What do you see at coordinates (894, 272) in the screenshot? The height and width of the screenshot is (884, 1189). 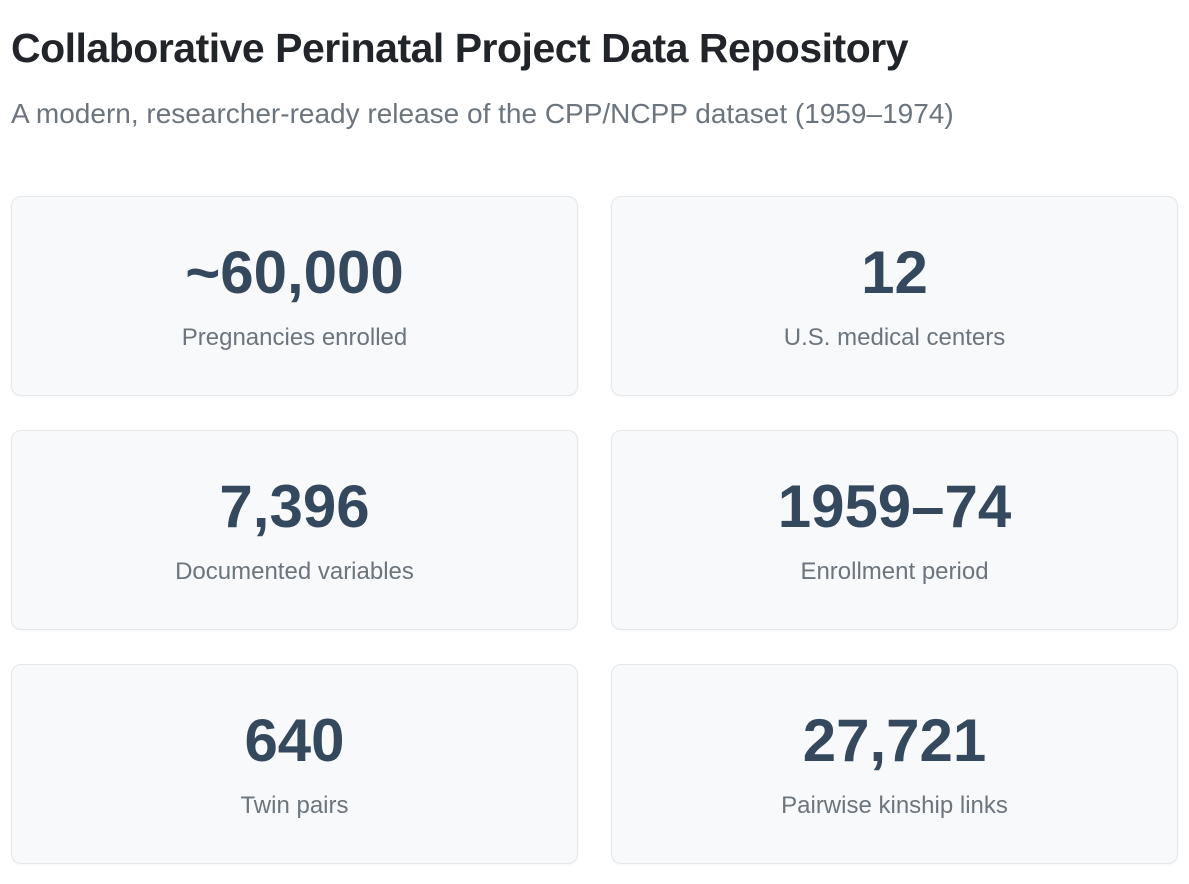 I see `stat-value: 12` at bounding box center [894, 272].